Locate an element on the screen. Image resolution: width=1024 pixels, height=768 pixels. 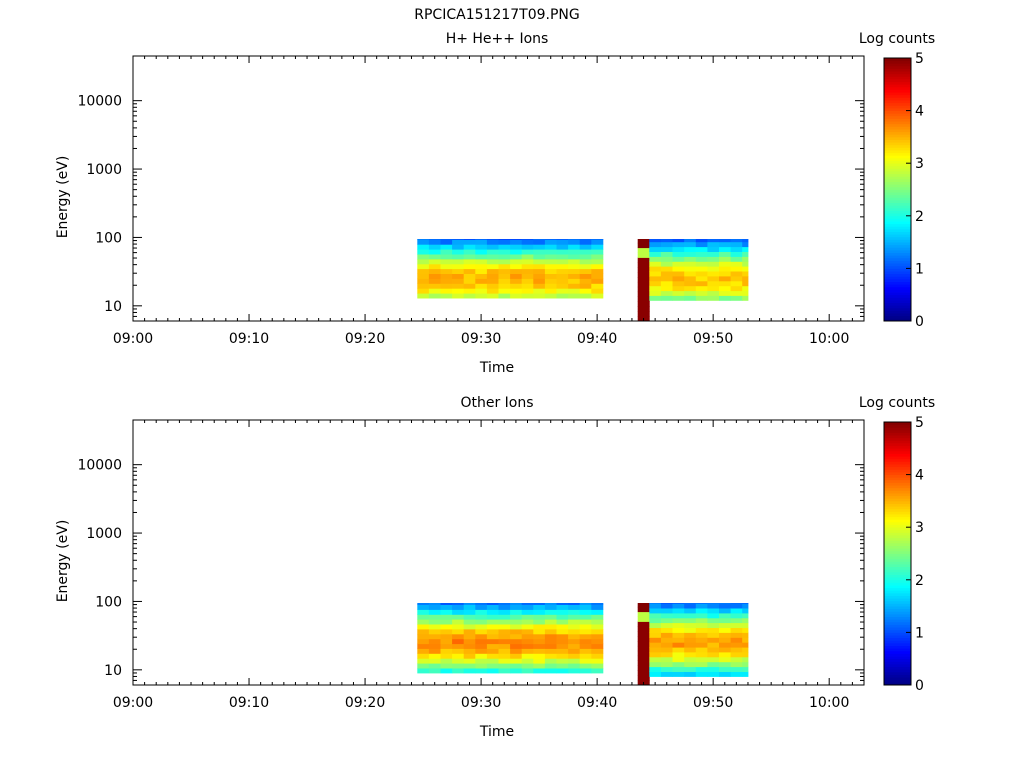
colorbar-tick-label: 3 is located at coordinates (919, 528).